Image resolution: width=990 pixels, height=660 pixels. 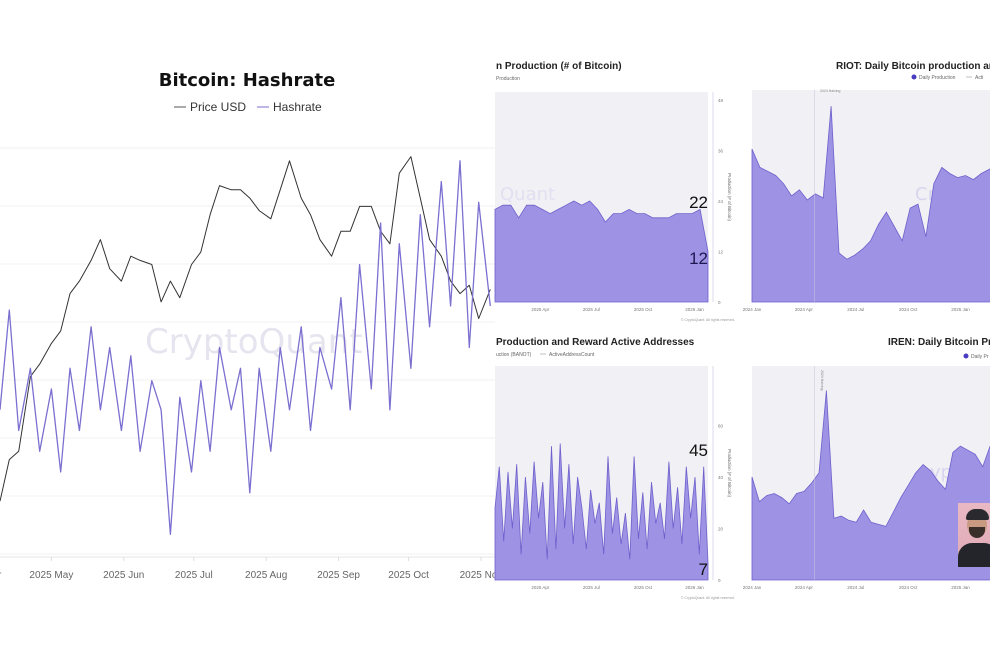 What do you see at coordinates (913, 66) in the screenshot?
I see `riot-title: RIOT: Daily Bitcoin production and` at bounding box center [913, 66].